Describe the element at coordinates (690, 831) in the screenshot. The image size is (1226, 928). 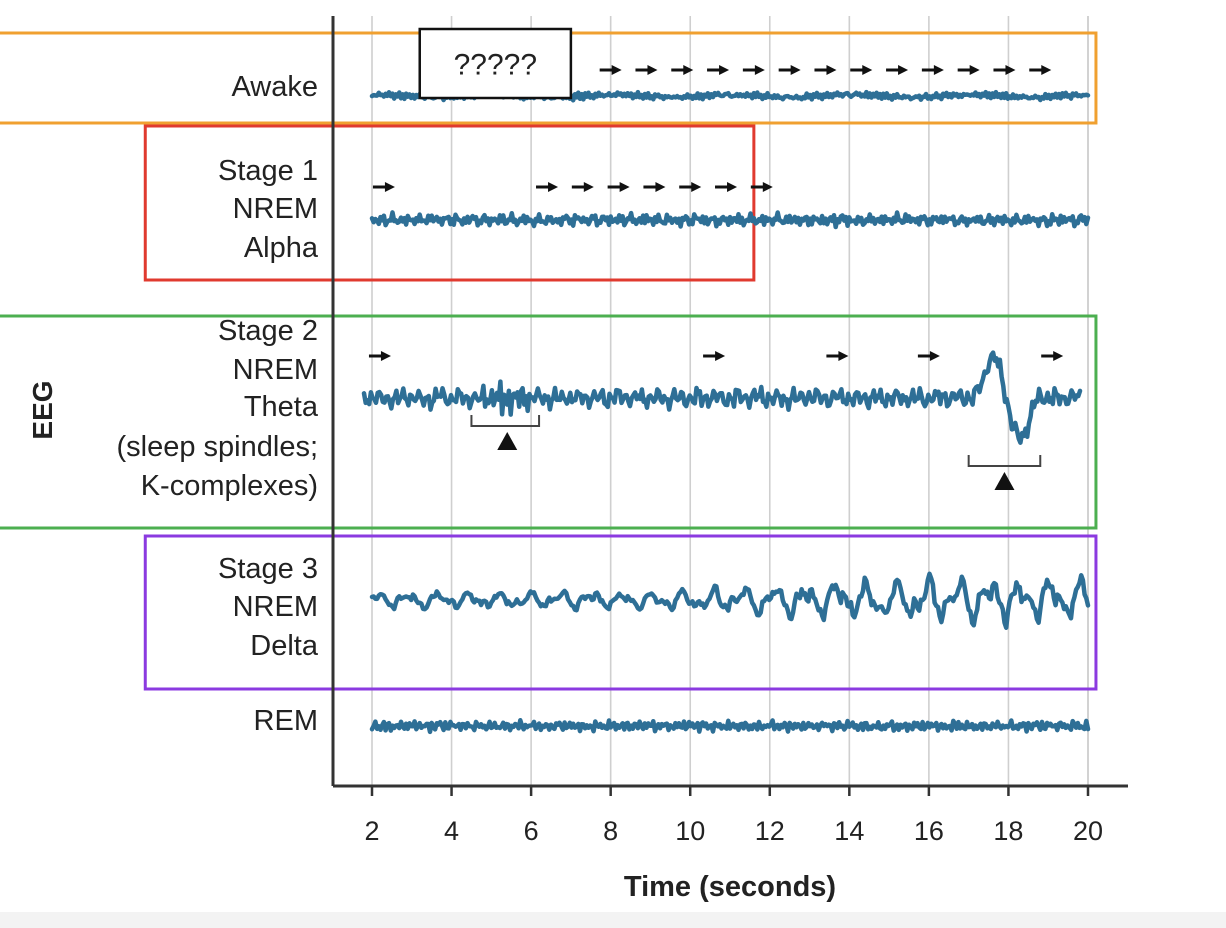
I see `x-tick-label: 10` at that location.